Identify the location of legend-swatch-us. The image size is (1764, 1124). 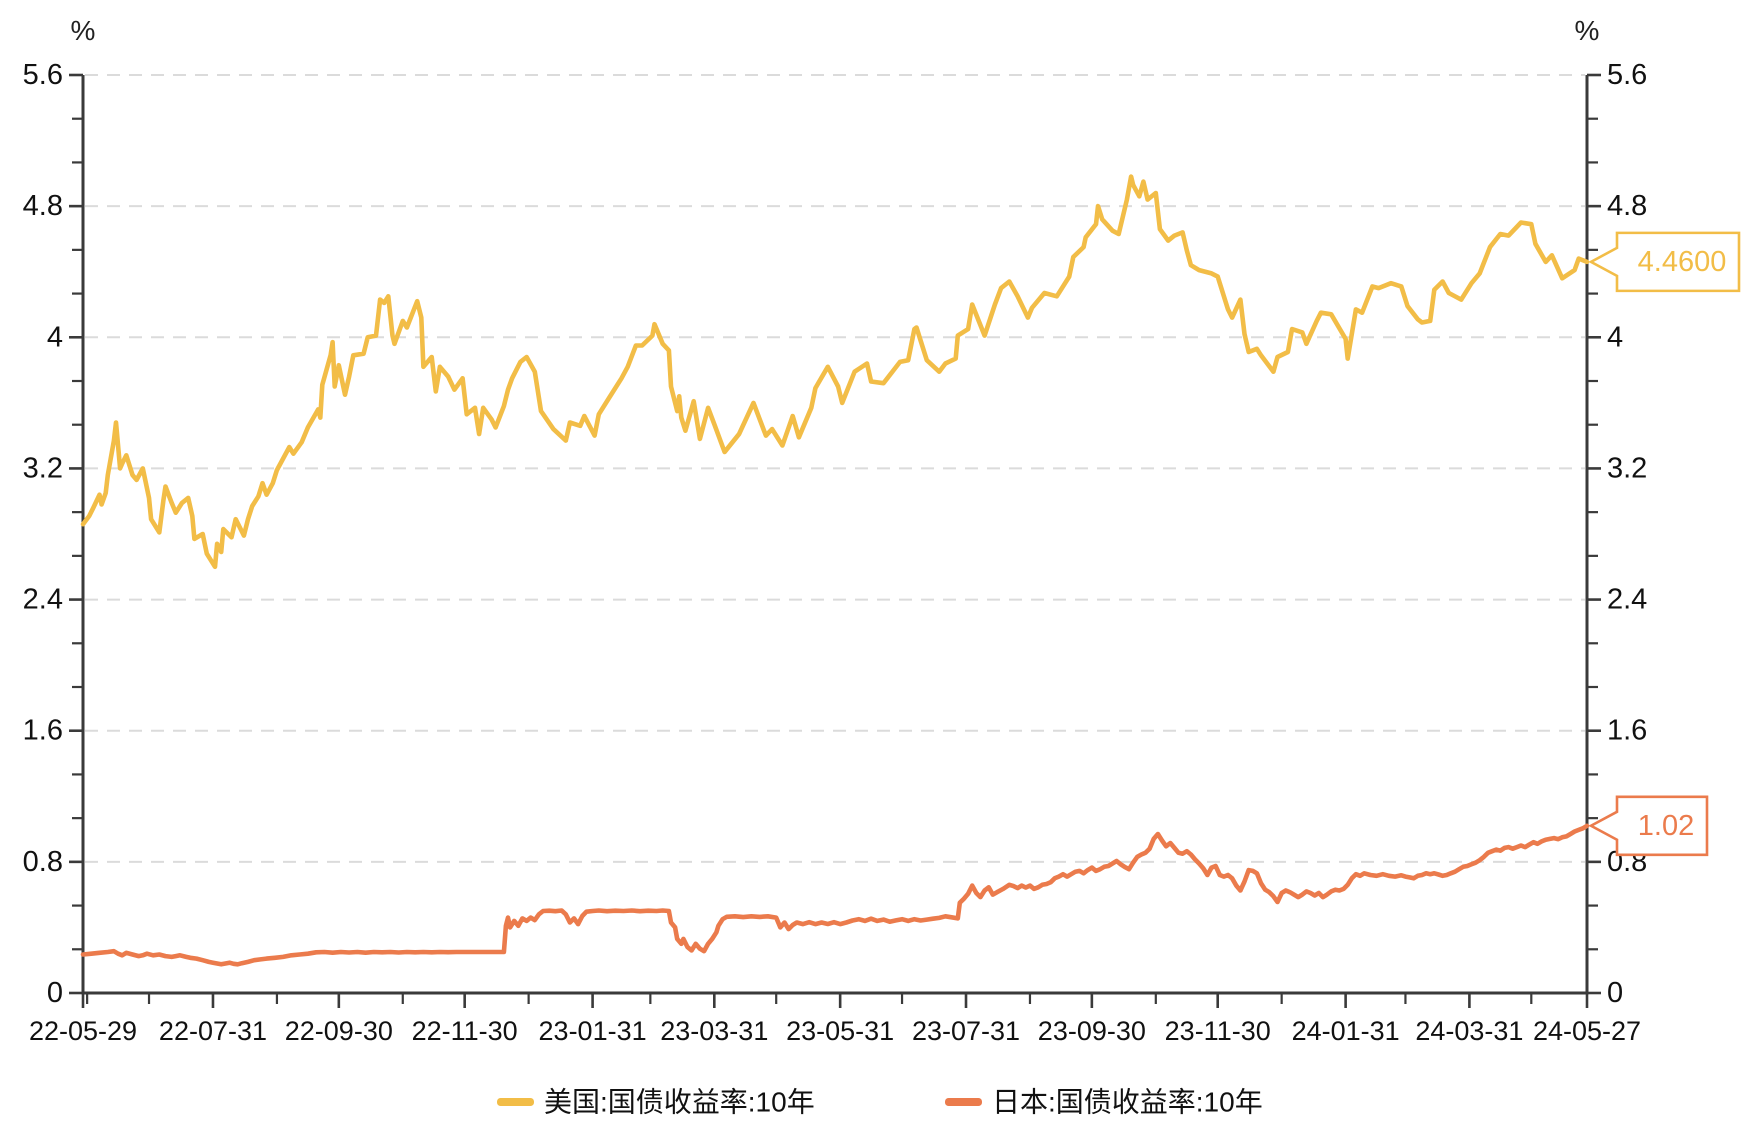
(515, 1102).